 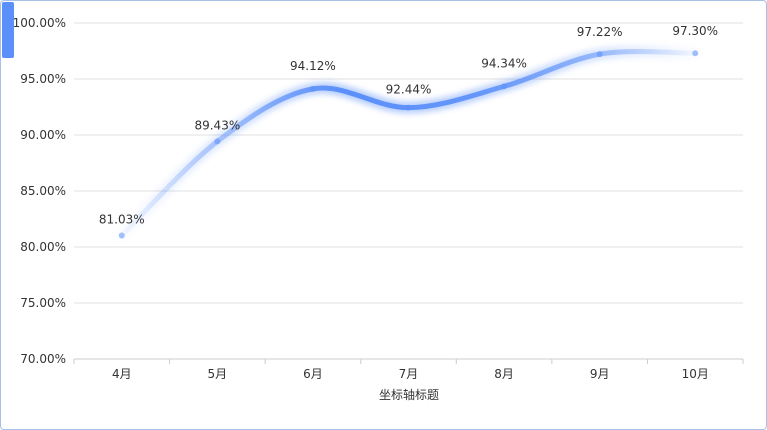 I want to click on y-tick-label: 95.00%, so click(x=43, y=79).